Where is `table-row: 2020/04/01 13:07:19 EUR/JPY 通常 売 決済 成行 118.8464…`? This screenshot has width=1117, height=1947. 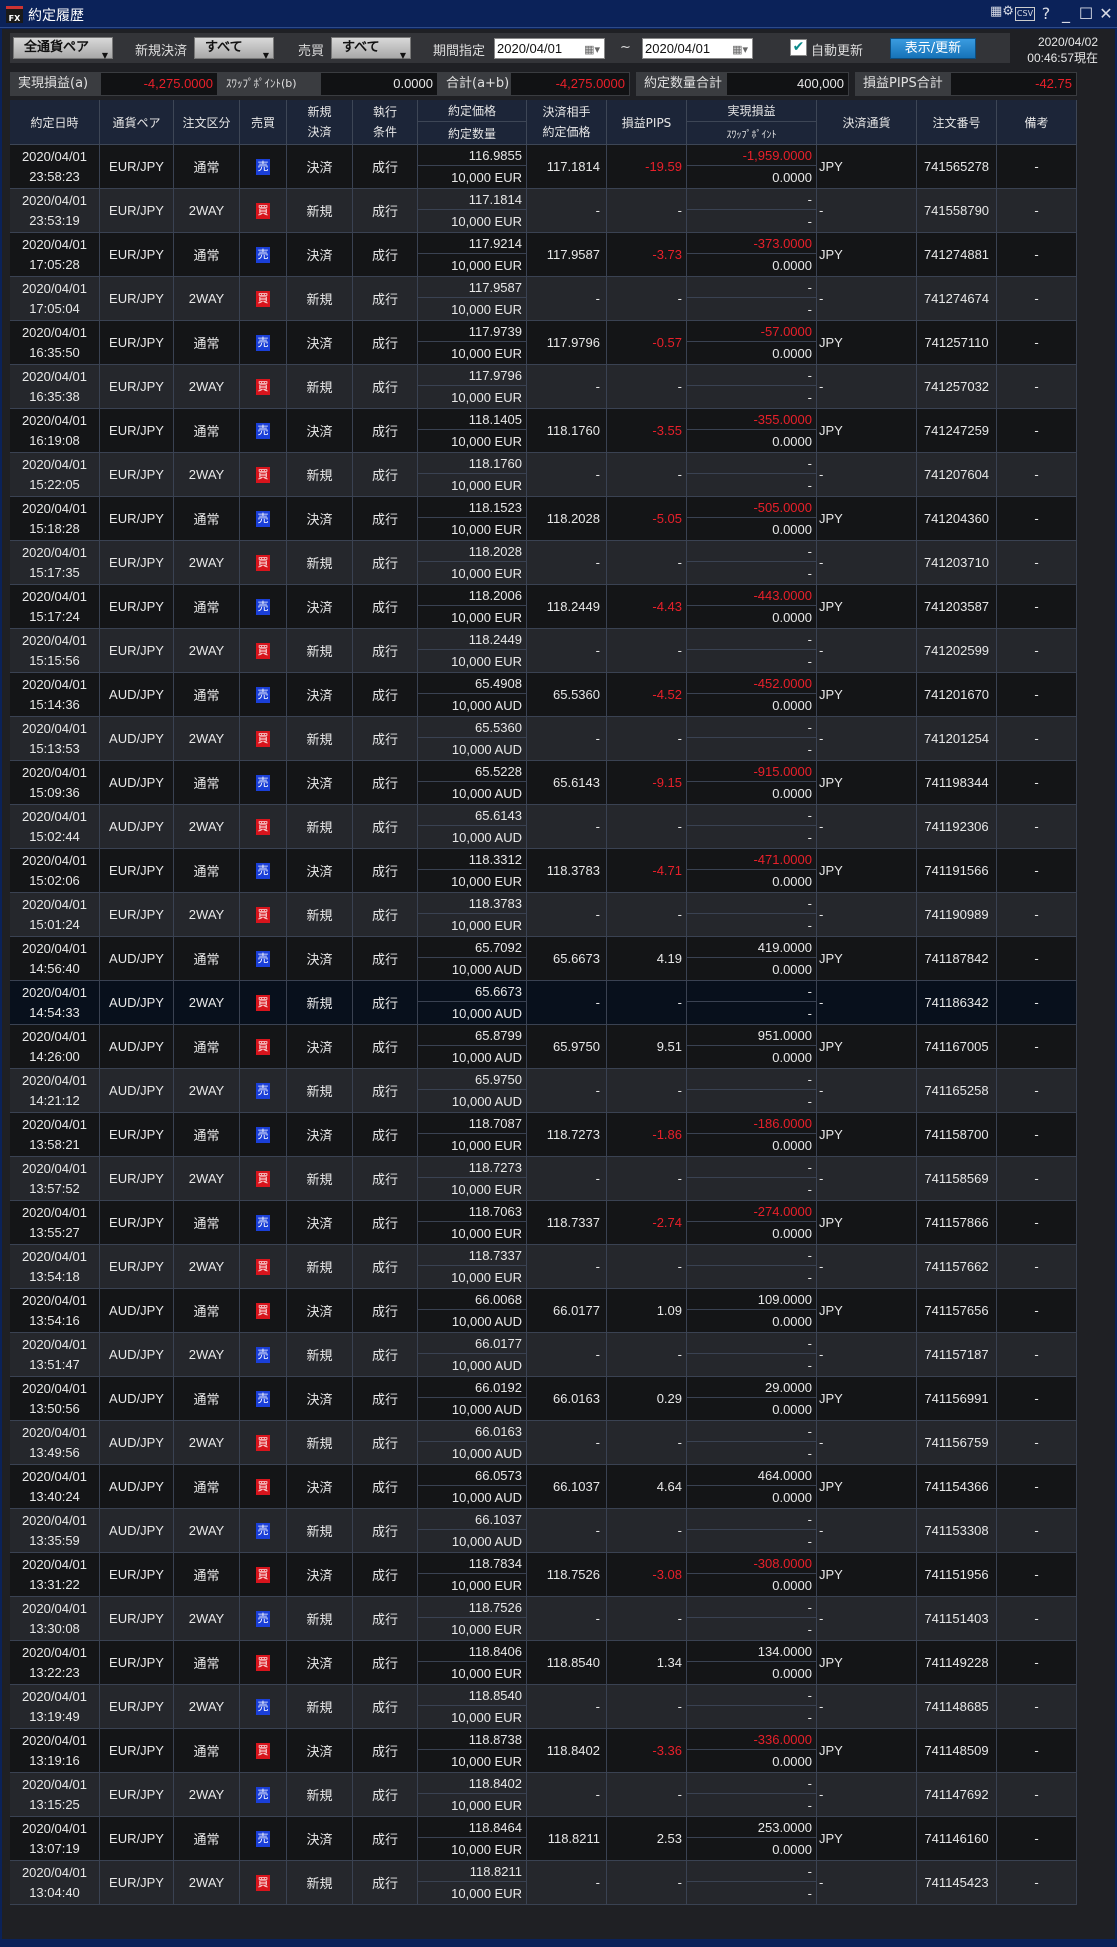
table-row: 2020/04/01 13:07:19 EUR/JPY 通常 売 決済 成行 118.8464… is located at coordinates (543, 1839).